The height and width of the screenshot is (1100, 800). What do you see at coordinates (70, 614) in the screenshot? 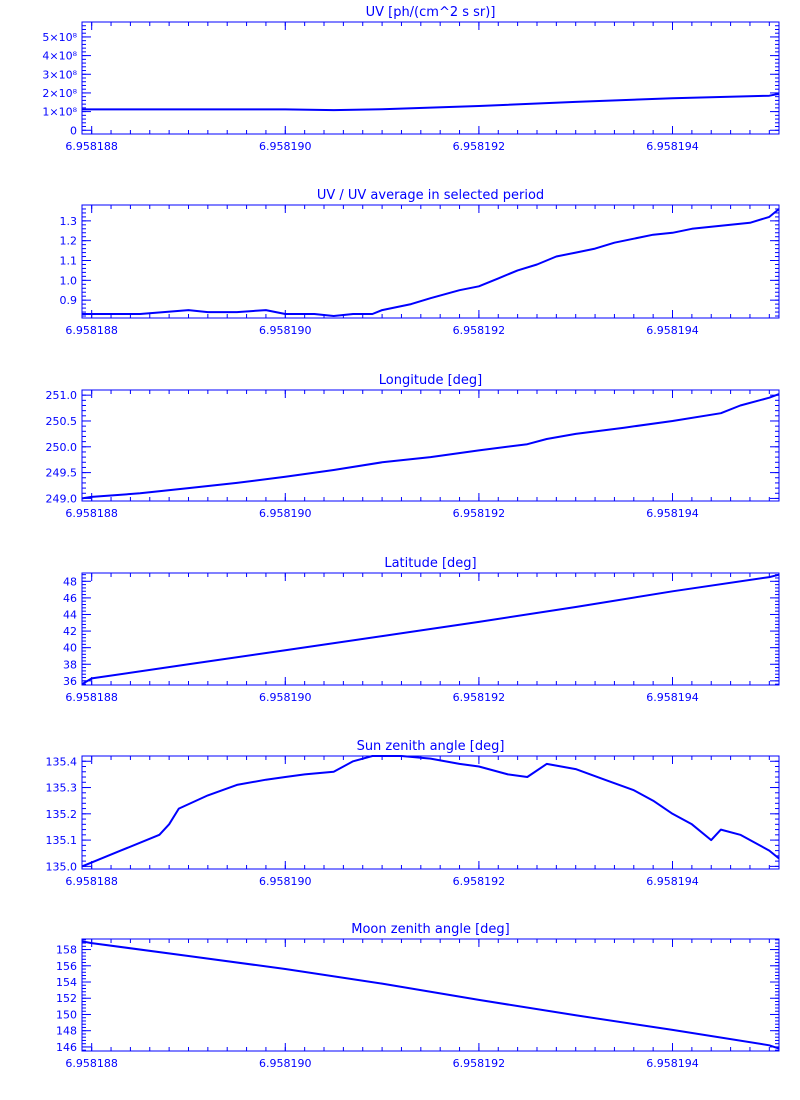
I see `y-tick-label: 44` at bounding box center [70, 614].